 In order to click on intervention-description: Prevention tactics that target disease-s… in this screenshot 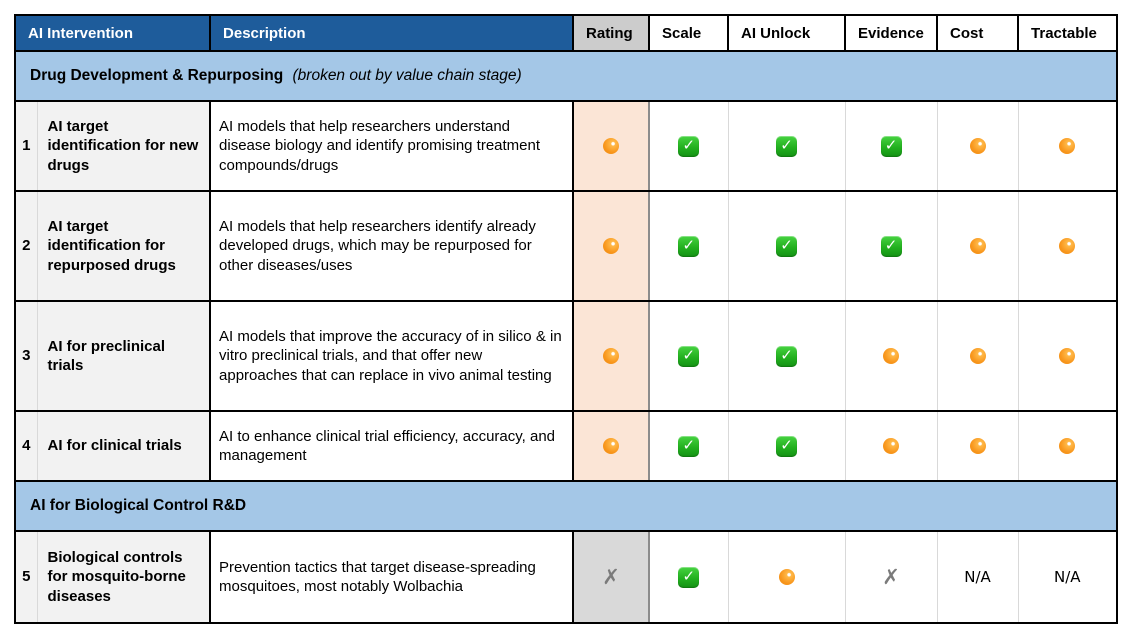, I will do `click(392, 577)`.